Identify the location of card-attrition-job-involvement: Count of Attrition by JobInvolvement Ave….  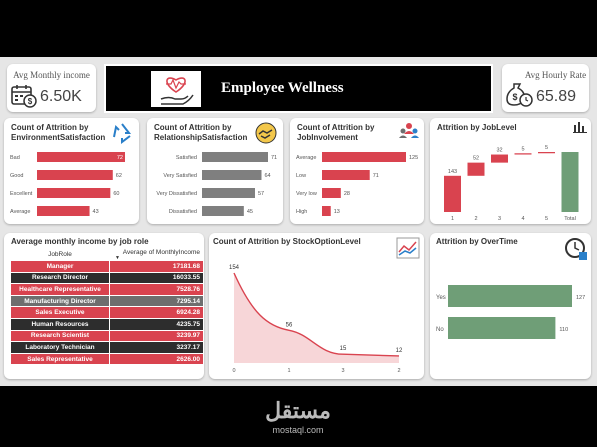
(357, 171).